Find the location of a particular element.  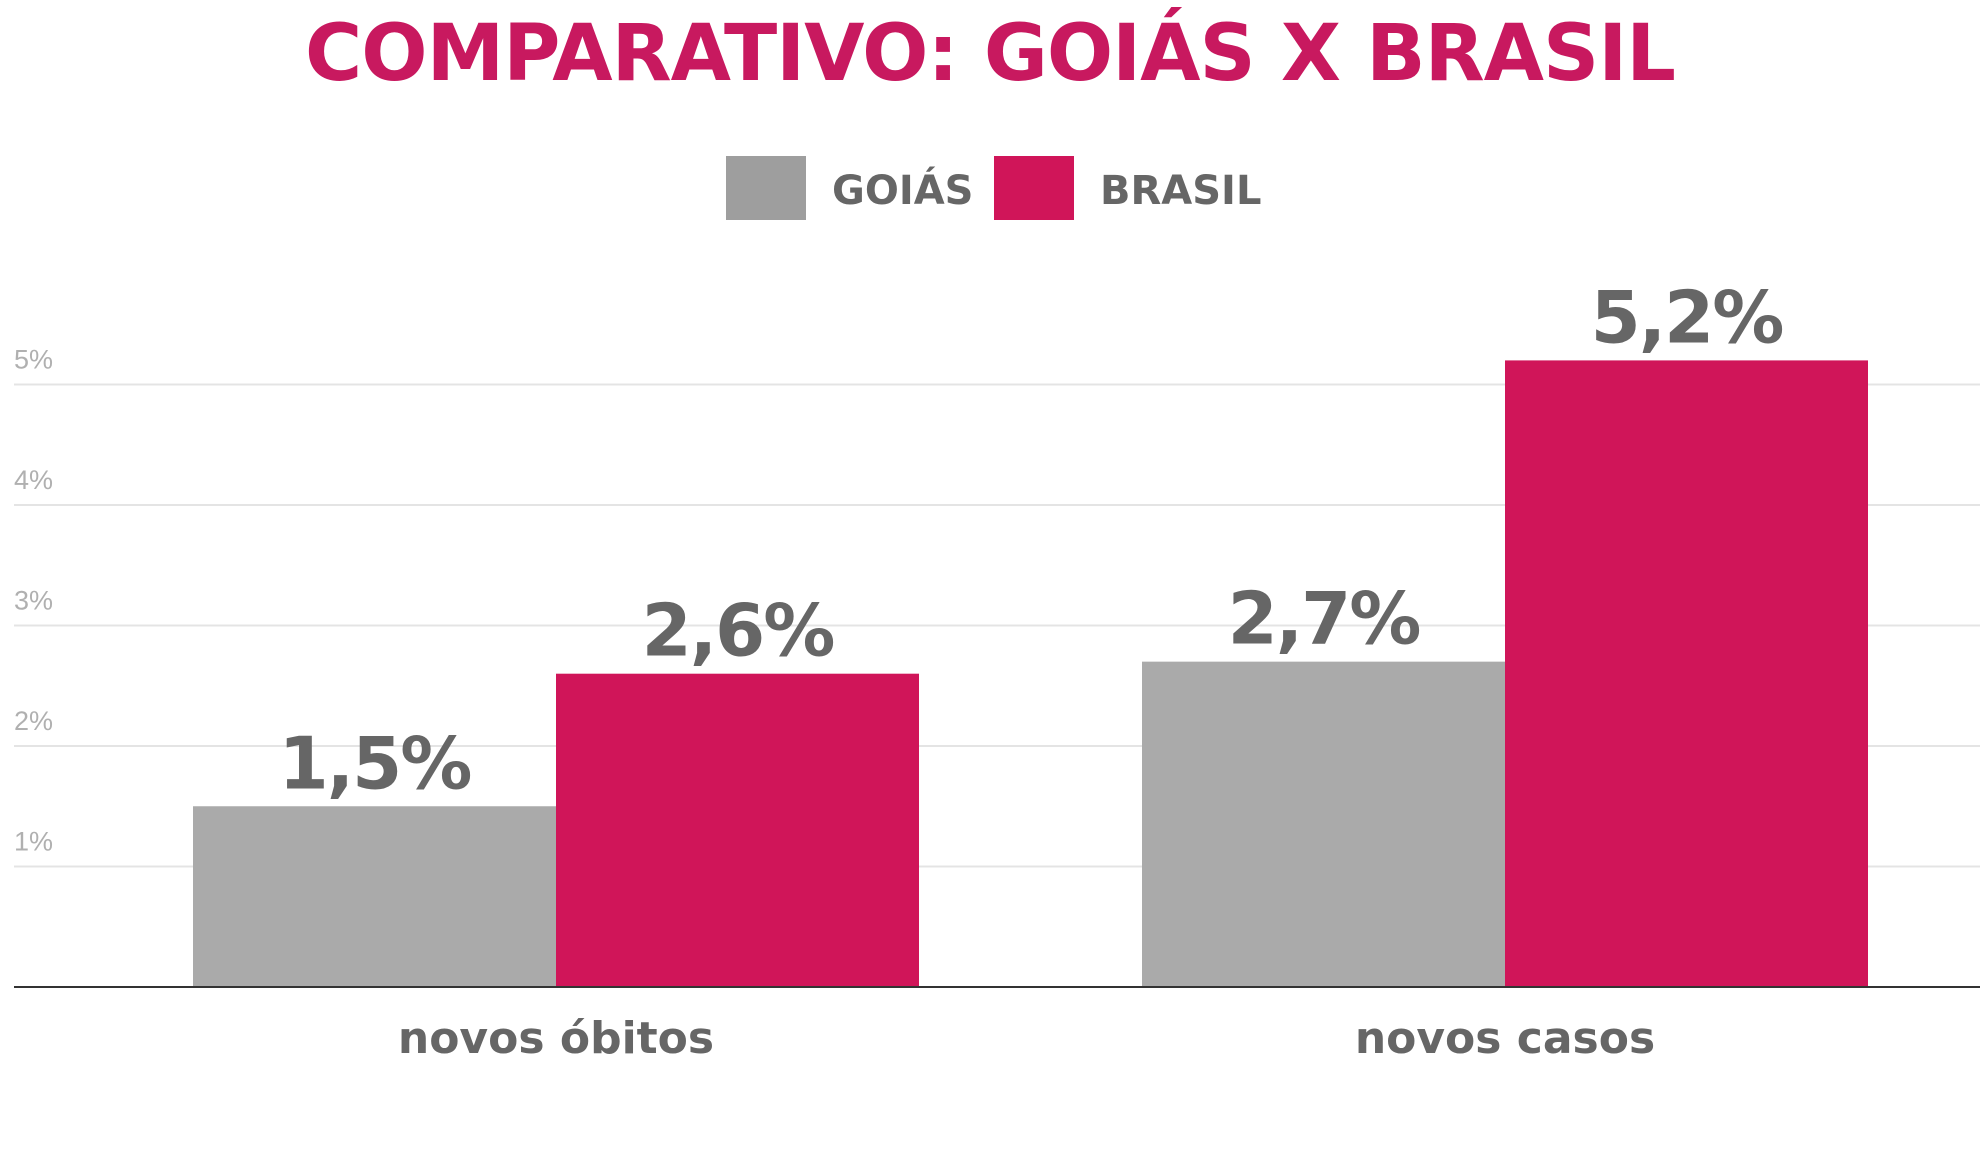

legend-swatch-brasil is located at coordinates (1034, 188).